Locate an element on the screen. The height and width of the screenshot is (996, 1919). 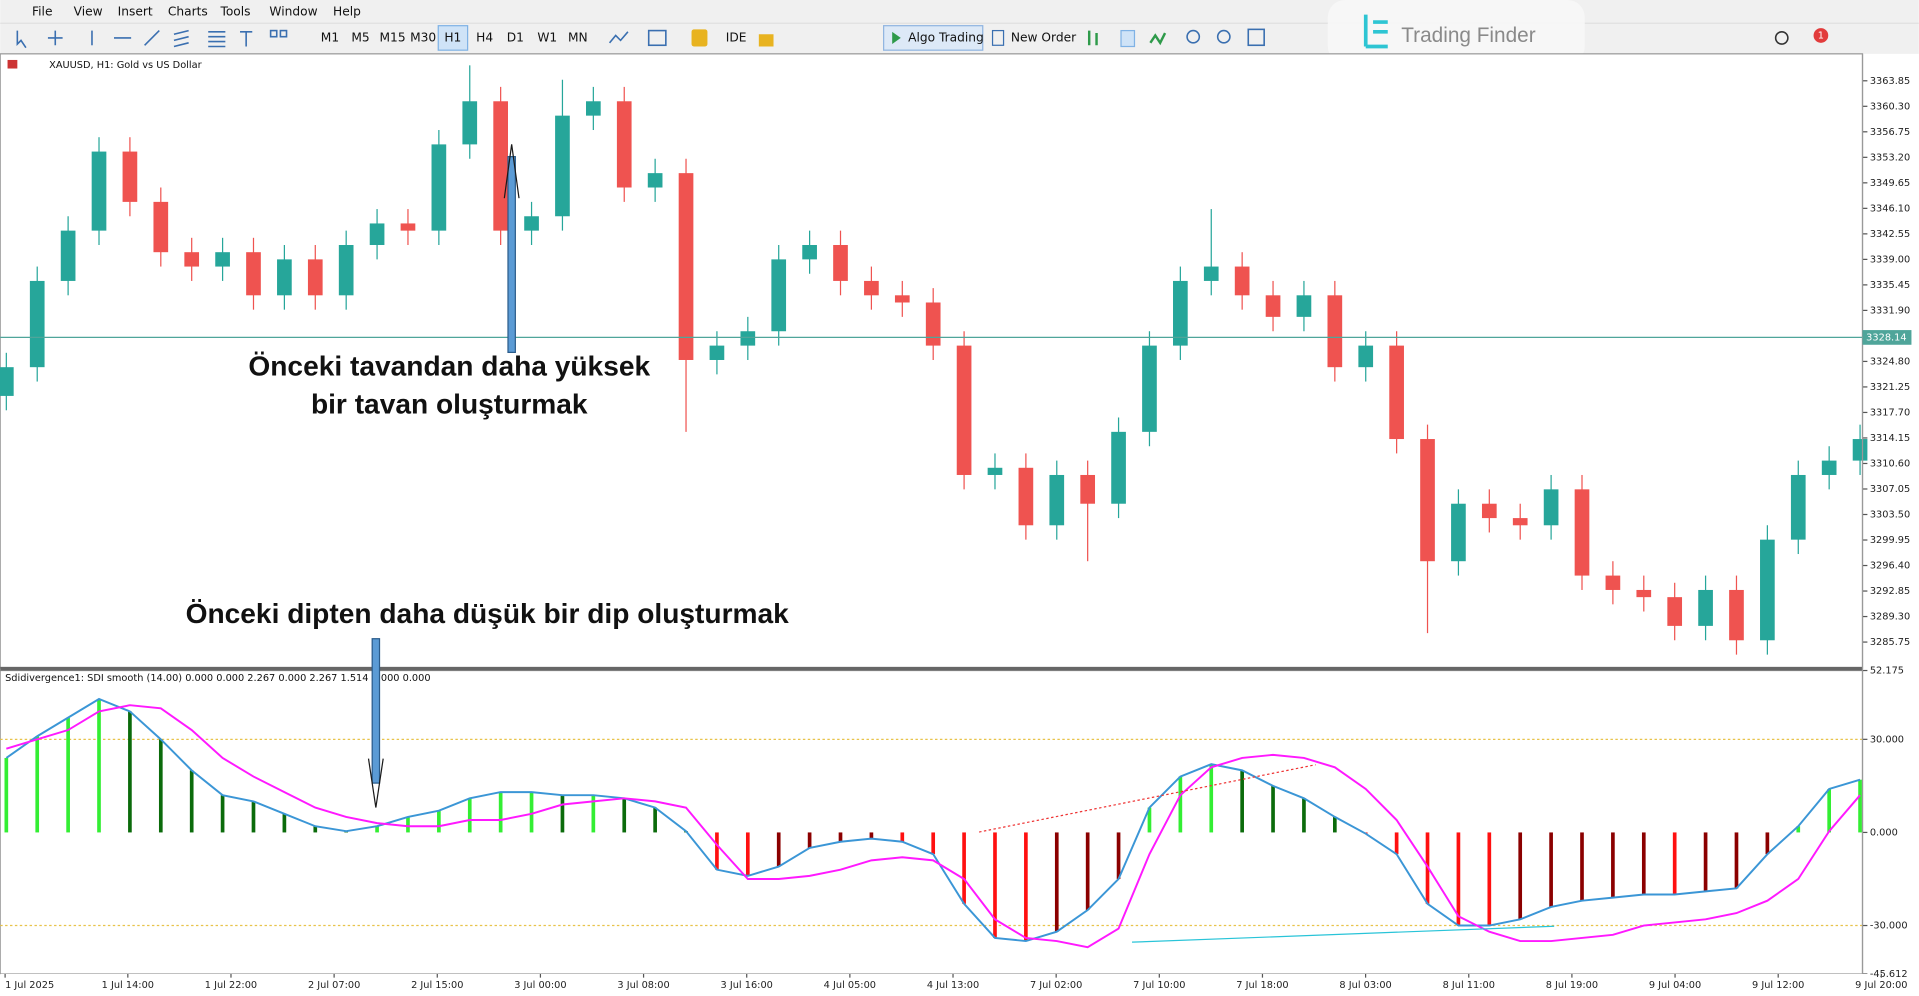
cursor-icon is located at coordinates (21, 39).